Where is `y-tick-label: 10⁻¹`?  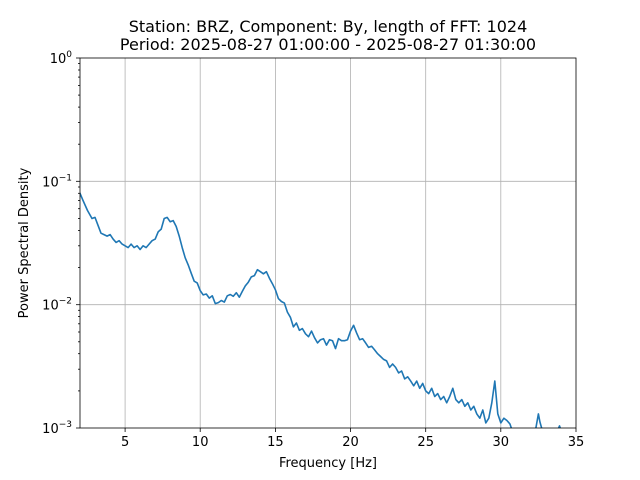 y-tick-label: 10⁻¹ is located at coordinates (57, 181).